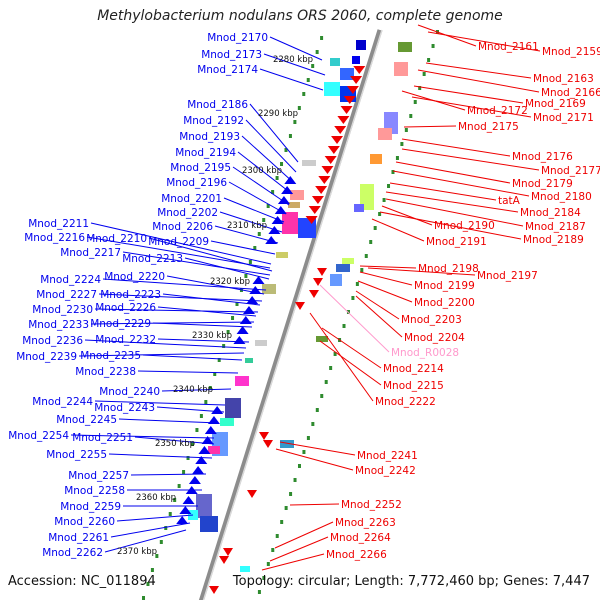 Image resolution: width=600 pixels, height=600 pixels. Describe the element at coordinates (209, 137) in the screenshot. I see `gene-label: Mnod_2193` at that location.